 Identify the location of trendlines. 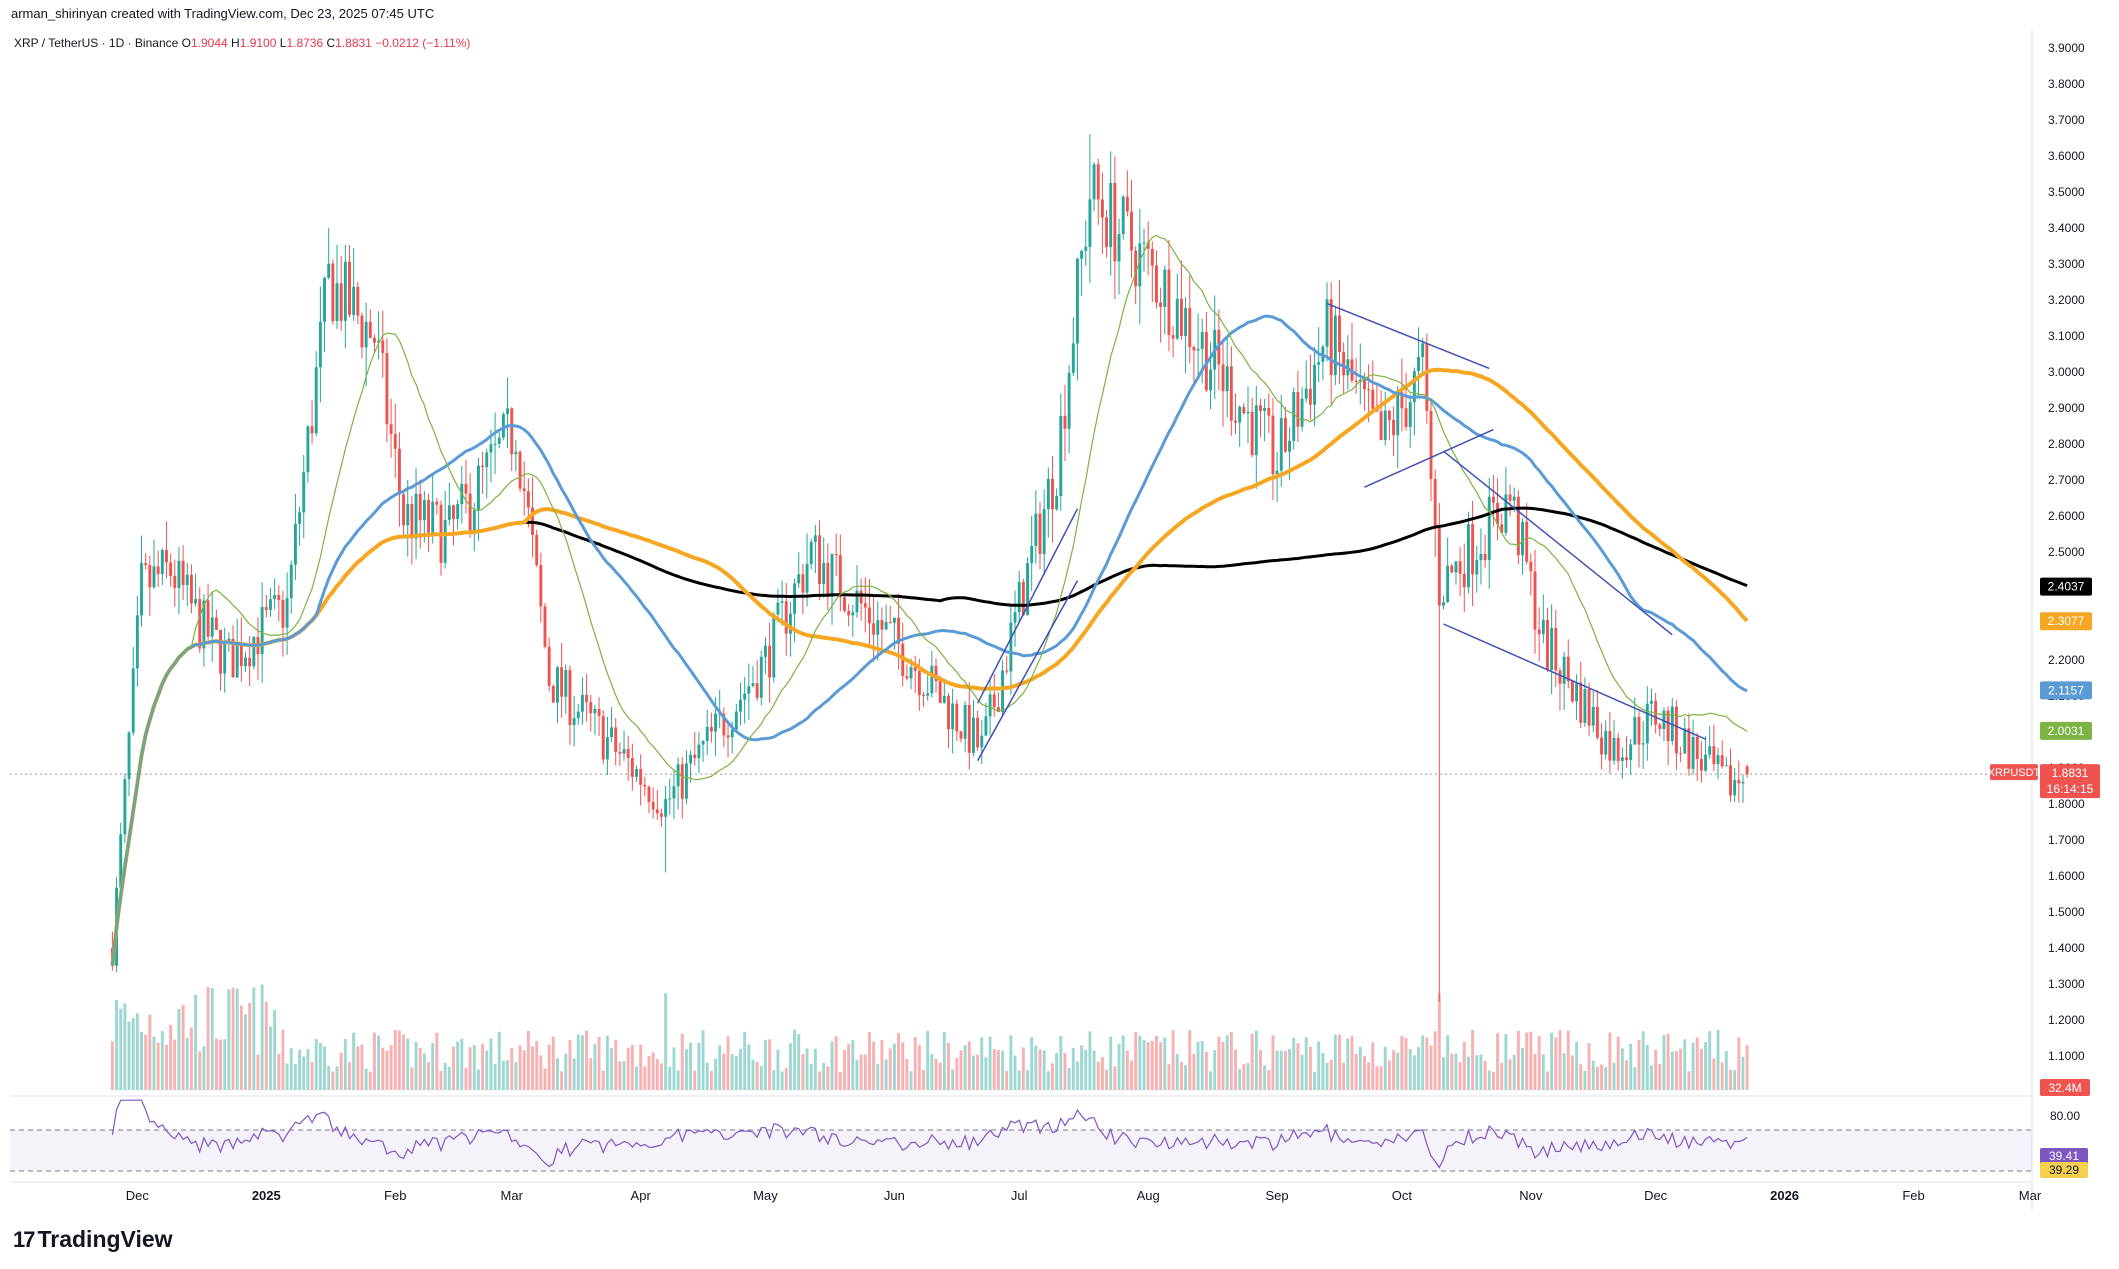
(1341, 532).